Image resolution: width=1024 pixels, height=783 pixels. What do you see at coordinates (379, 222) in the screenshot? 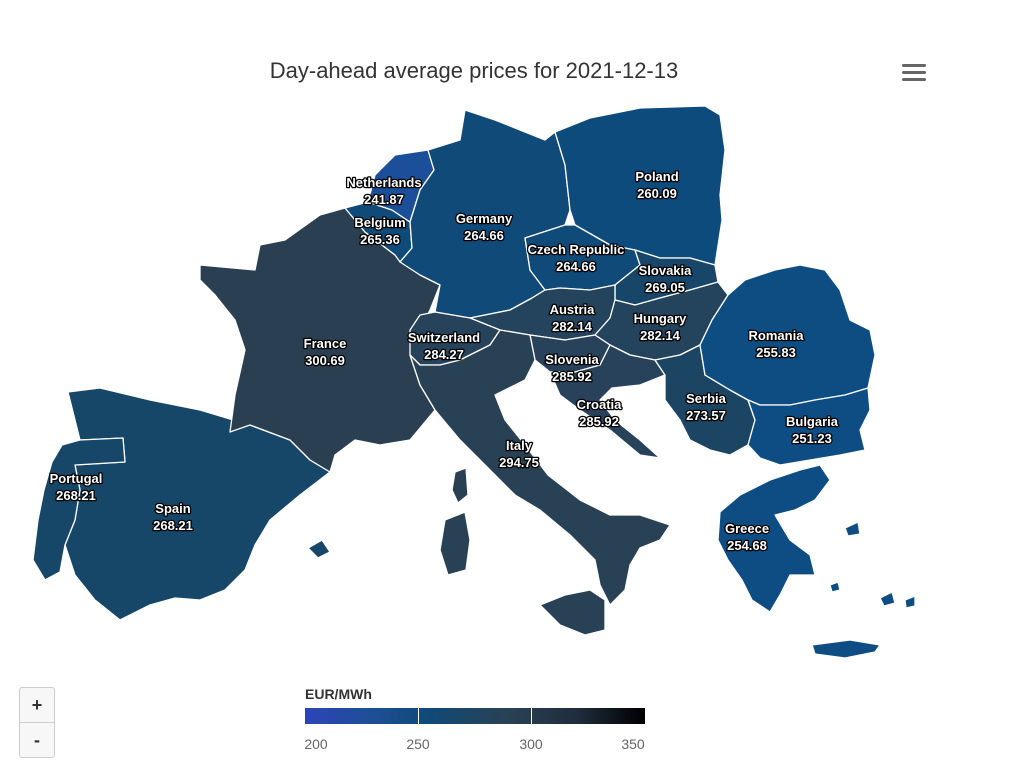
I see `label-belgium: Belgium` at bounding box center [379, 222].